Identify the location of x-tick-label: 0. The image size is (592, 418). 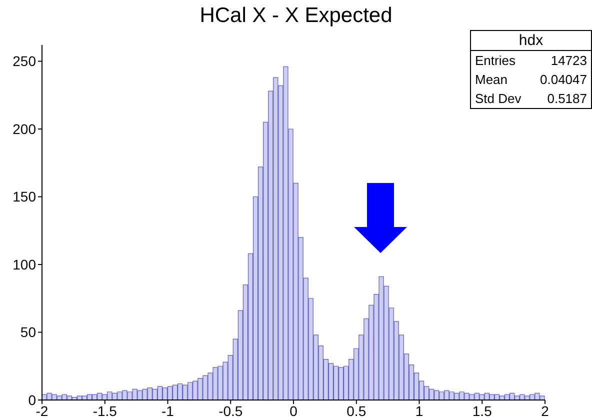
(294, 410).